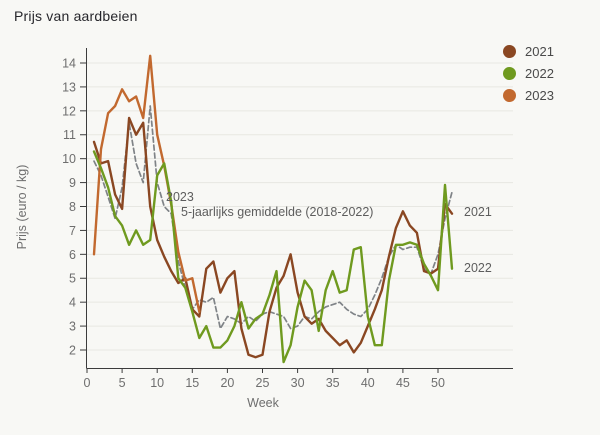 This screenshot has width=600, height=435. I want to click on legend-item-2021: 2021, so click(528, 51).